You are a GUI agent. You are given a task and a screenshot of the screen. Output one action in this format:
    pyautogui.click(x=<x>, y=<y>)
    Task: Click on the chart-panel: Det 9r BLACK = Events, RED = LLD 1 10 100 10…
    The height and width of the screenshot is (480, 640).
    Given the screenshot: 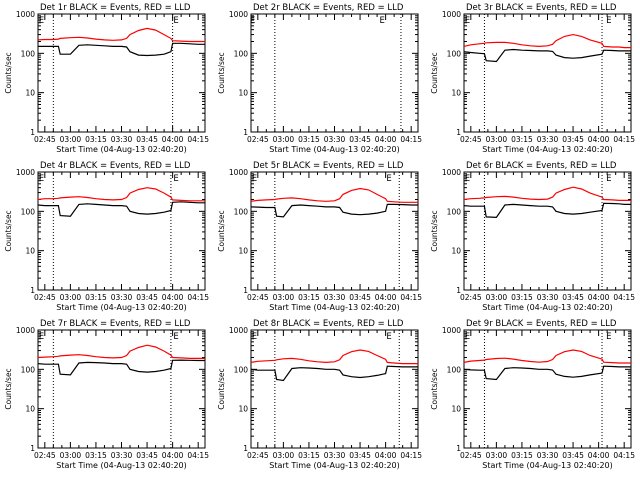 What is the action you would take?
    pyautogui.click(x=532, y=394)
    